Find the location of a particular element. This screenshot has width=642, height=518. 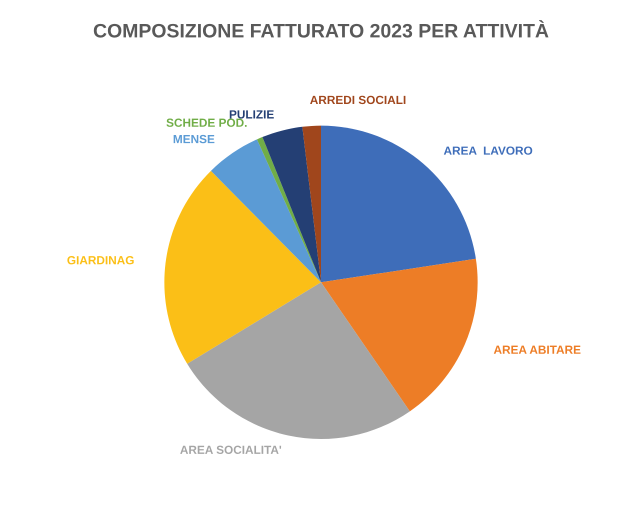

slice-label: SCHEDE POD. is located at coordinates (206, 122).